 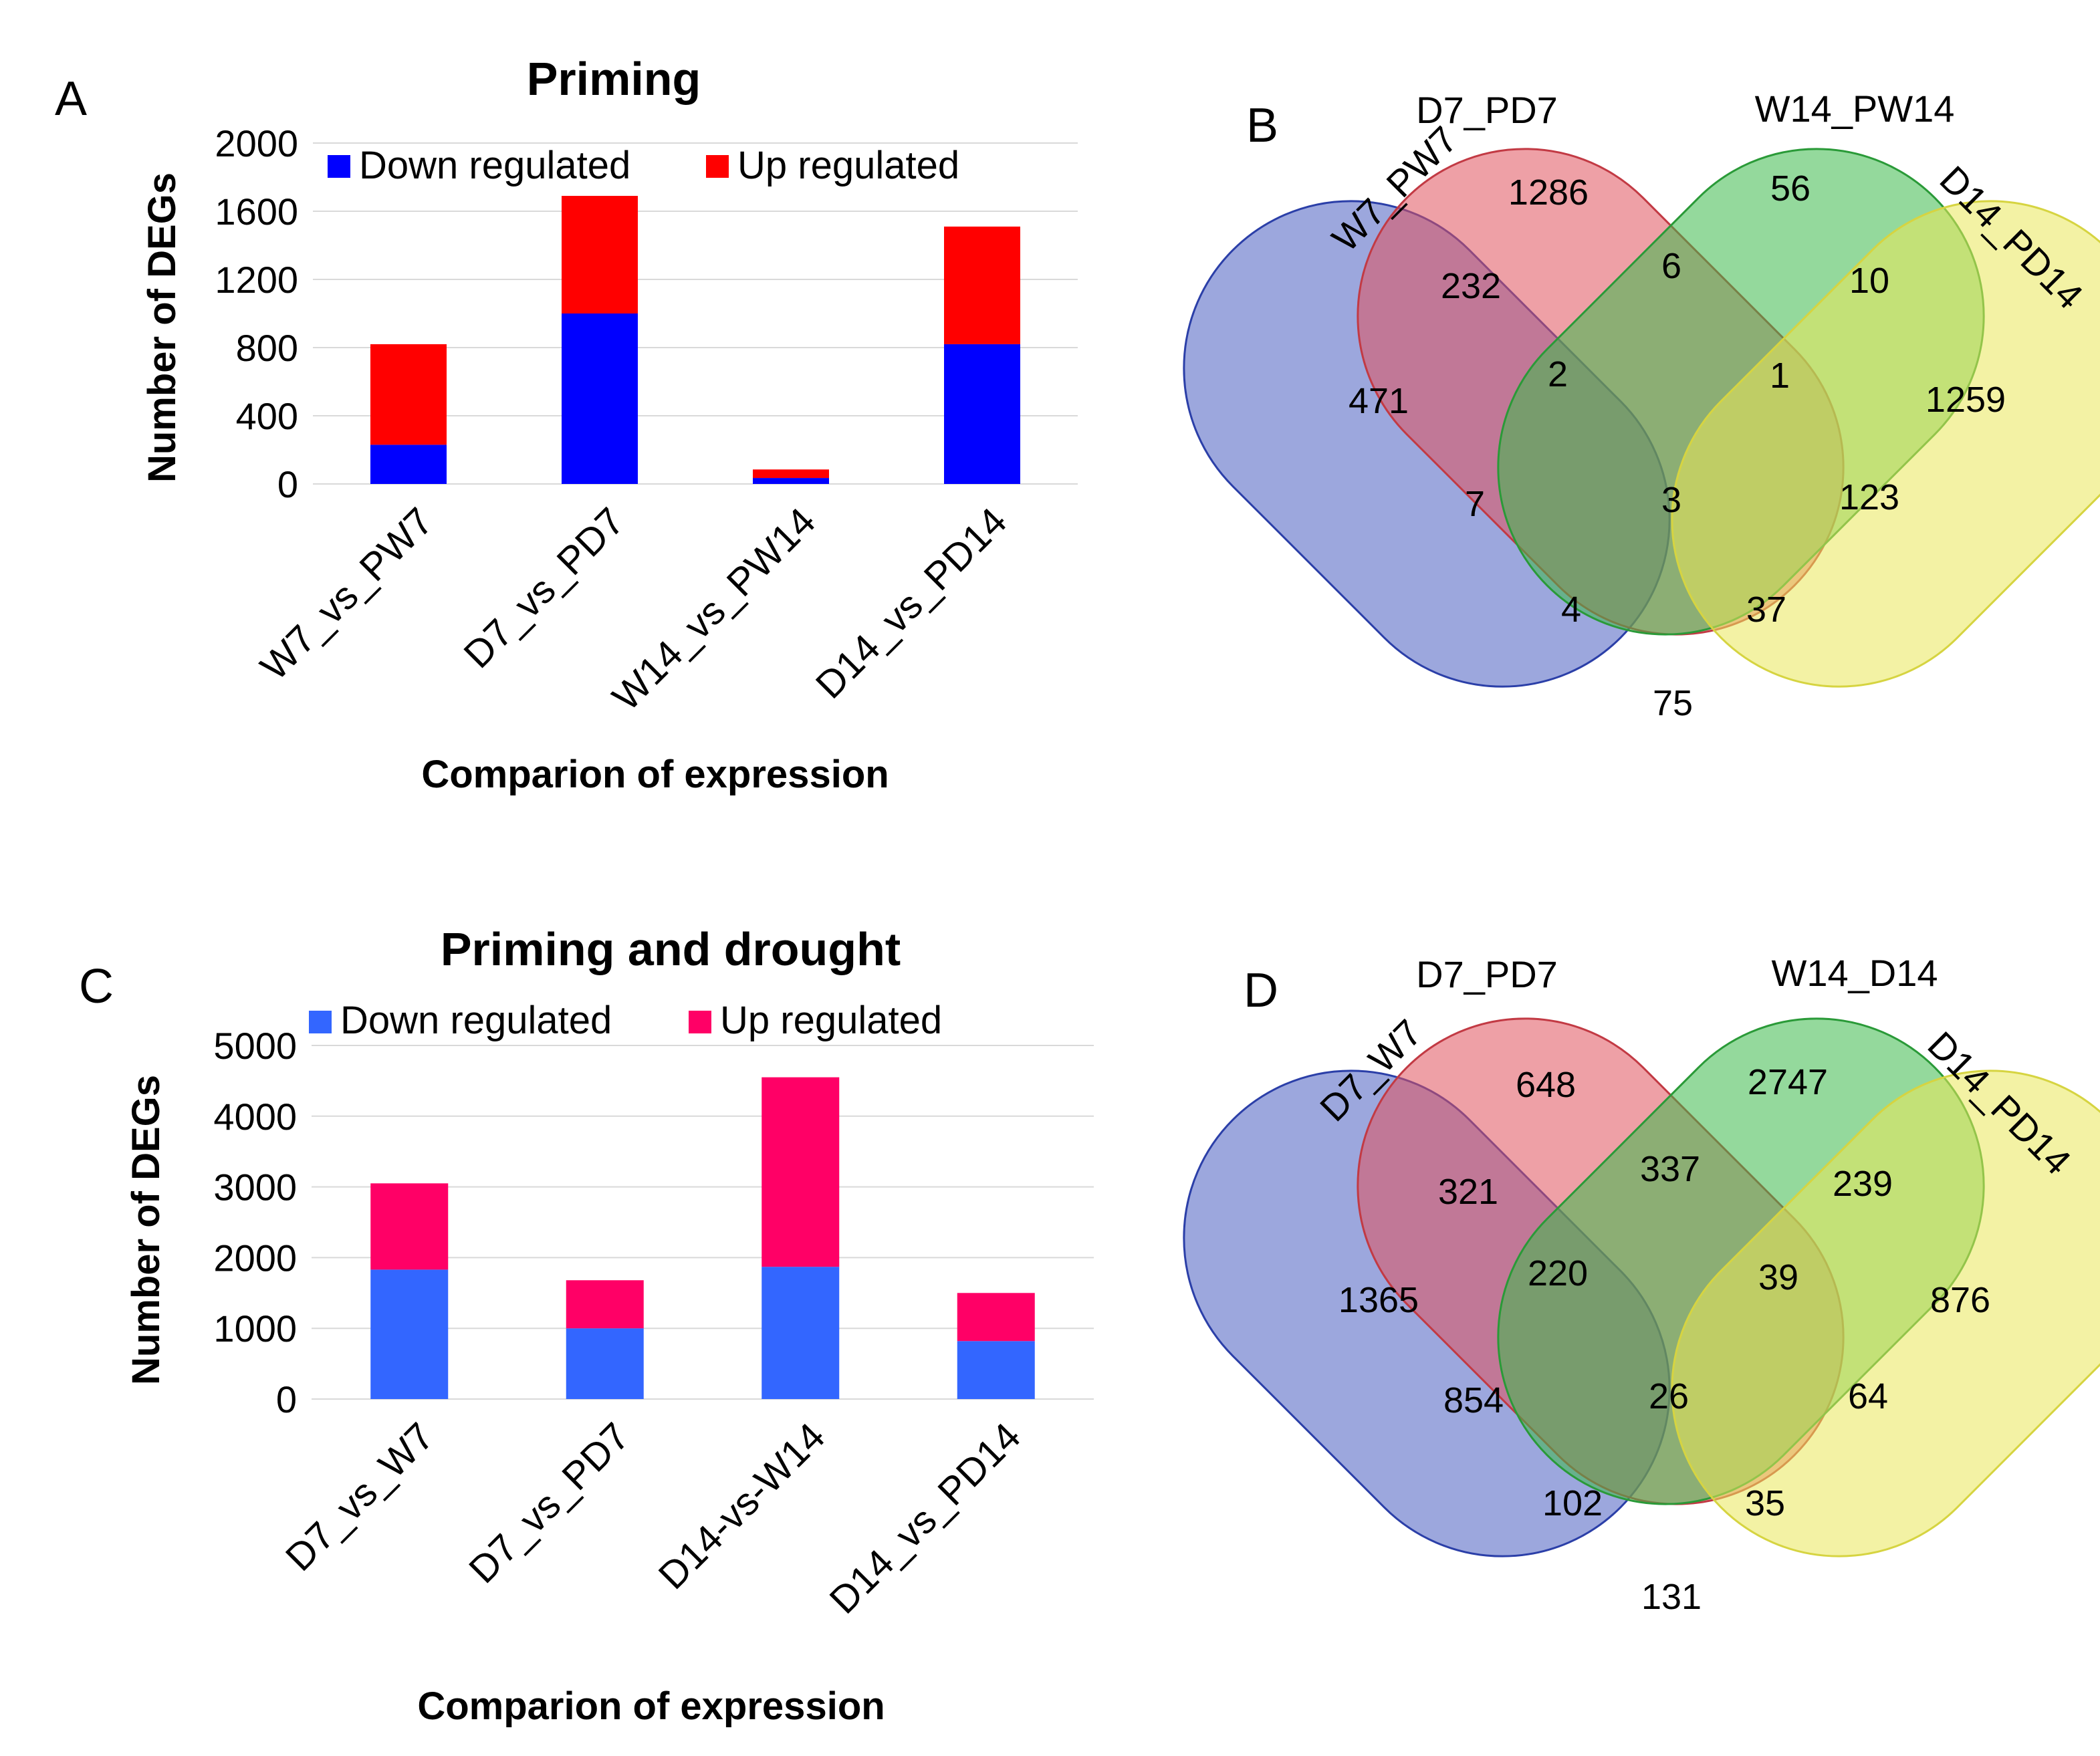 What do you see at coordinates (1558, 374) in the screenshot?
I see `venn-region-count: 2` at bounding box center [1558, 374].